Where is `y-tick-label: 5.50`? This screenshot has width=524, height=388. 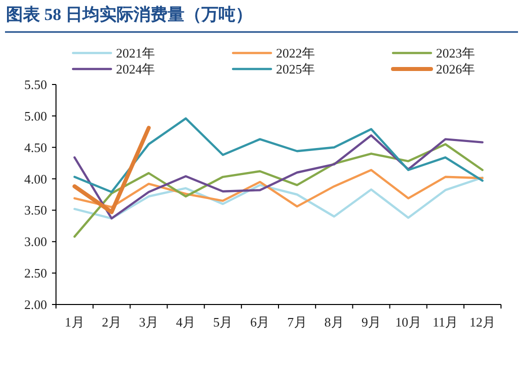 y-tick-label: 5.50 is located at coordinates (35, 84).